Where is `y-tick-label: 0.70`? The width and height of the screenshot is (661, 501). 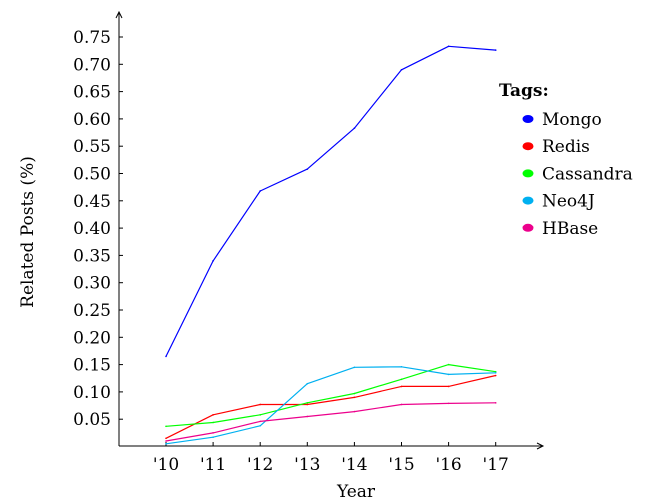
y-tick-label: 0.70 is located at coordinates (92, 65).